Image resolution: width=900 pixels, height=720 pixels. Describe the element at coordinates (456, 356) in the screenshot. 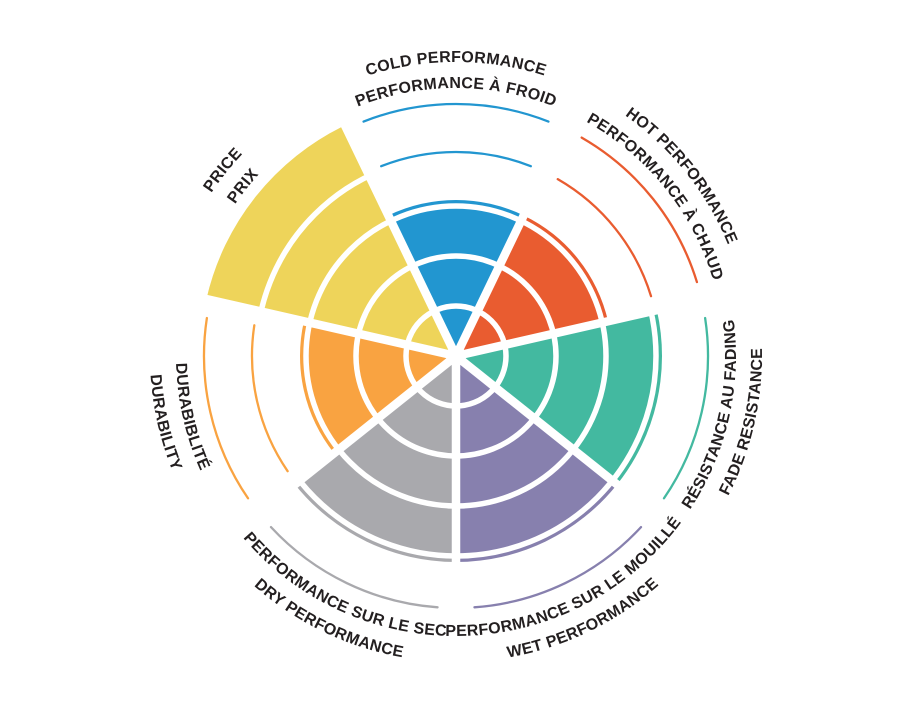

I see `center-dot` at that location.